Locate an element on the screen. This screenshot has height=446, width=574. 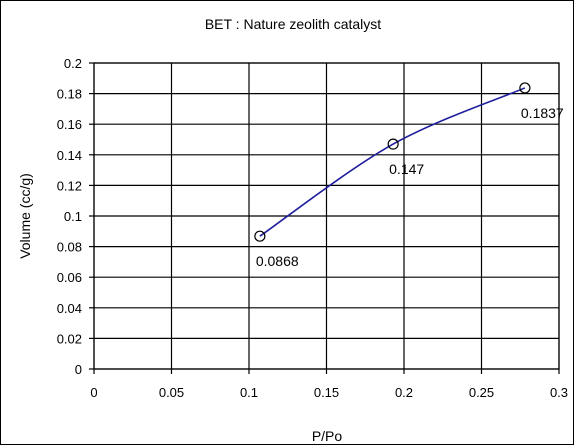
y-tick-label: 0.12 is located at coordinates (69, 185).